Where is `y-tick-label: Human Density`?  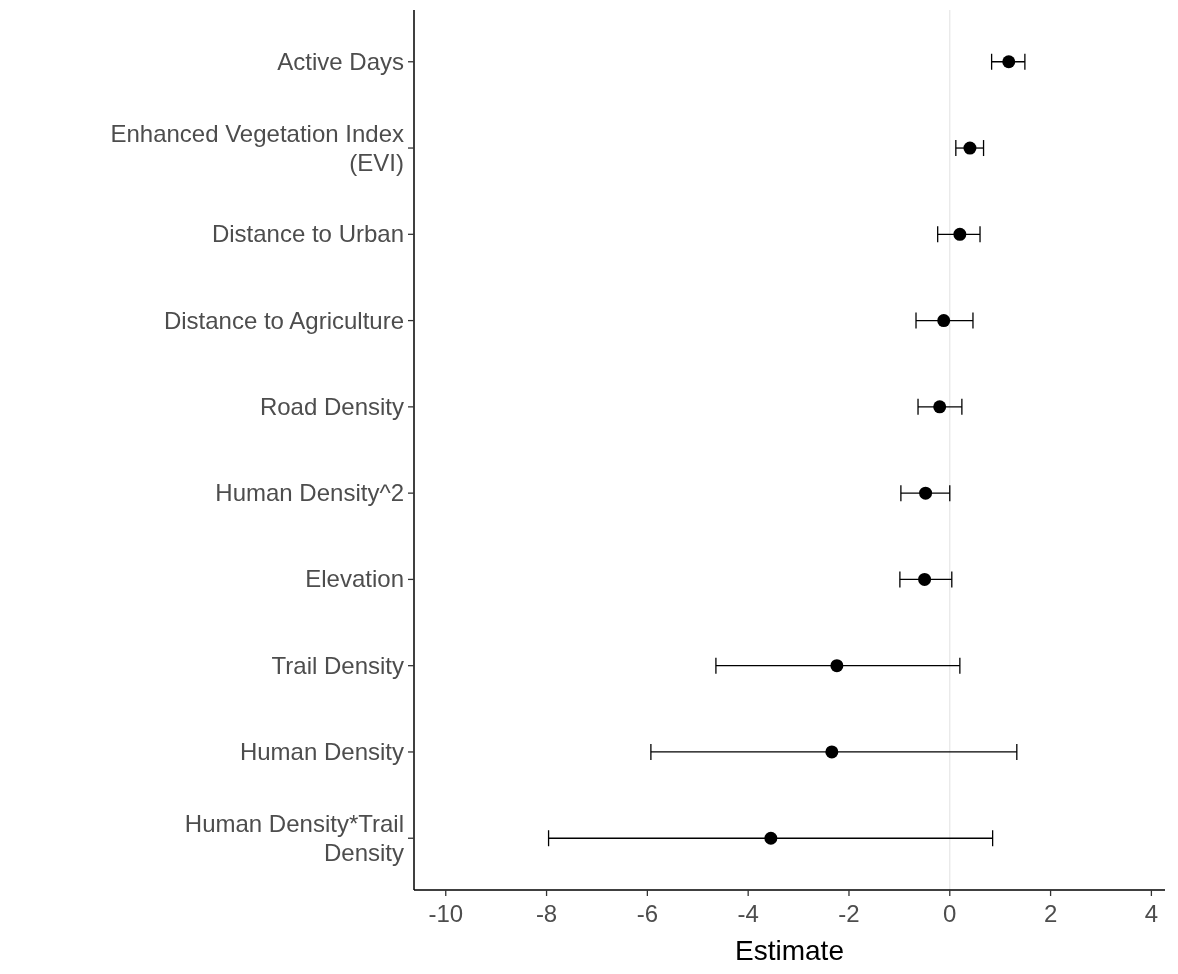
y-tick-label: Human Density is located at coordinates (321, 751).